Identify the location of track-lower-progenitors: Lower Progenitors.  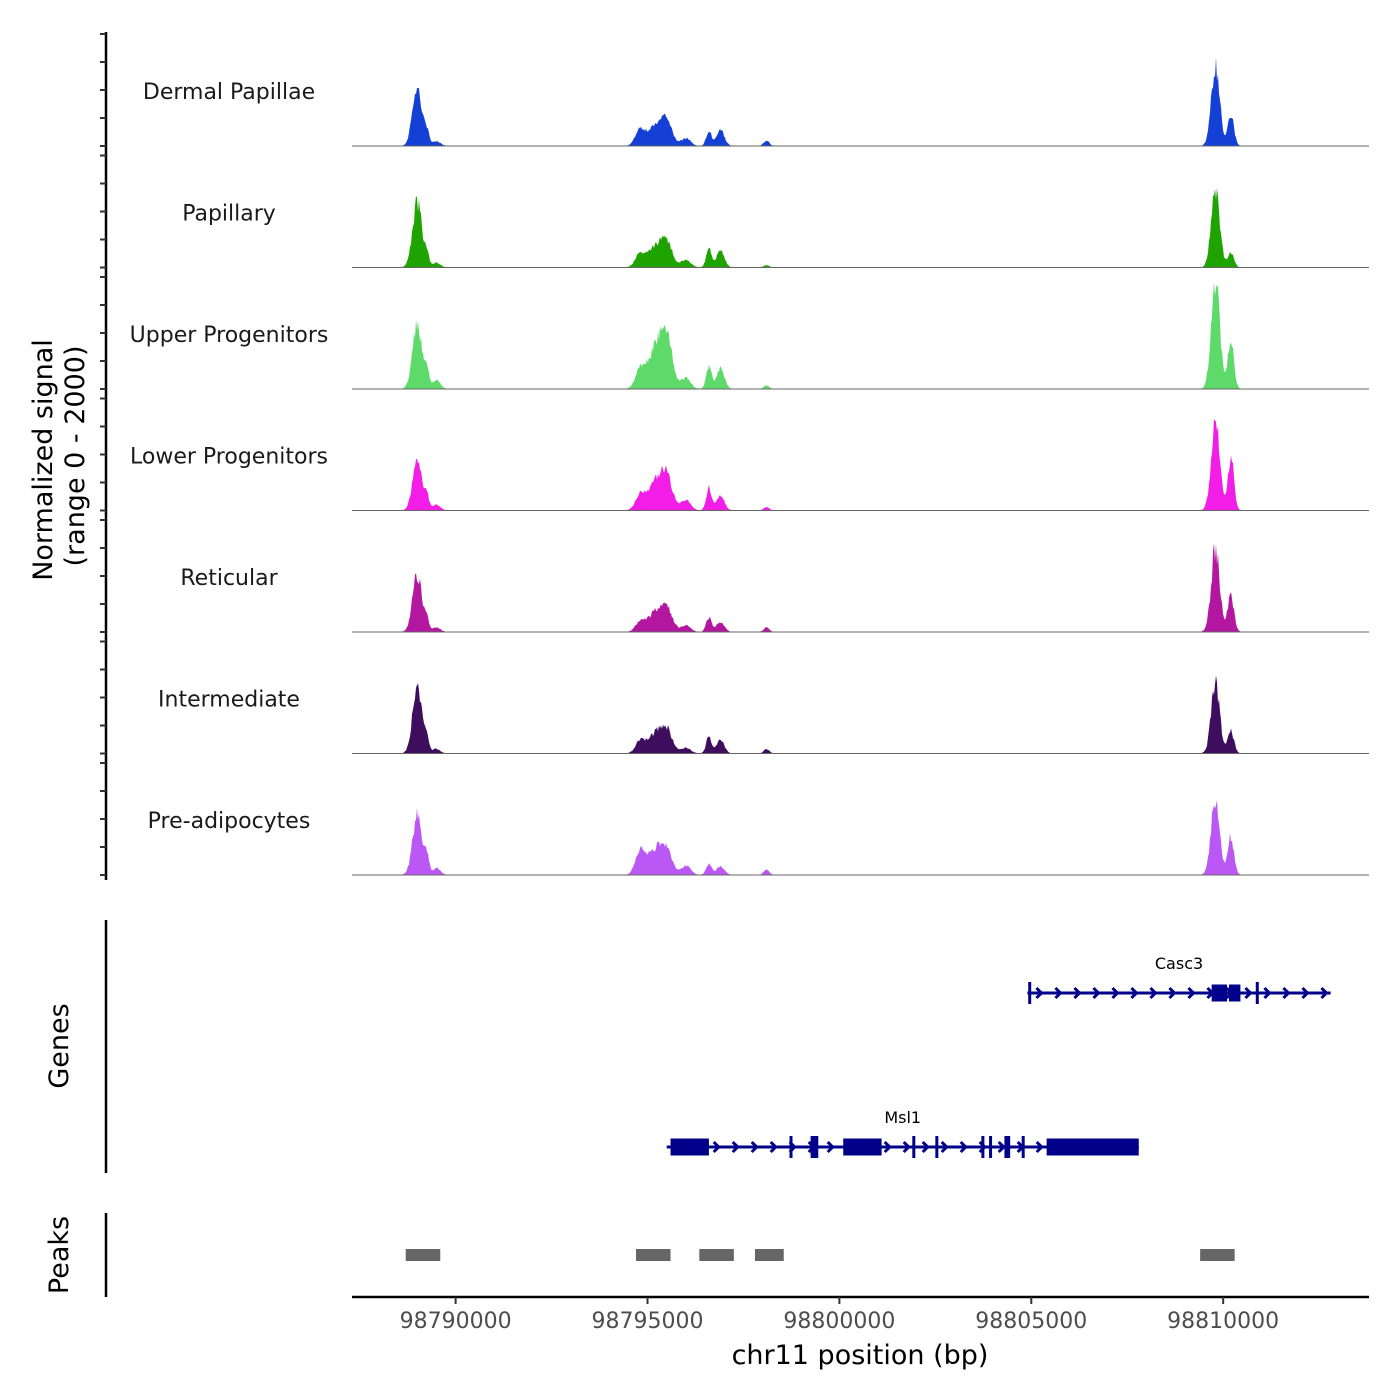
(749, 465).